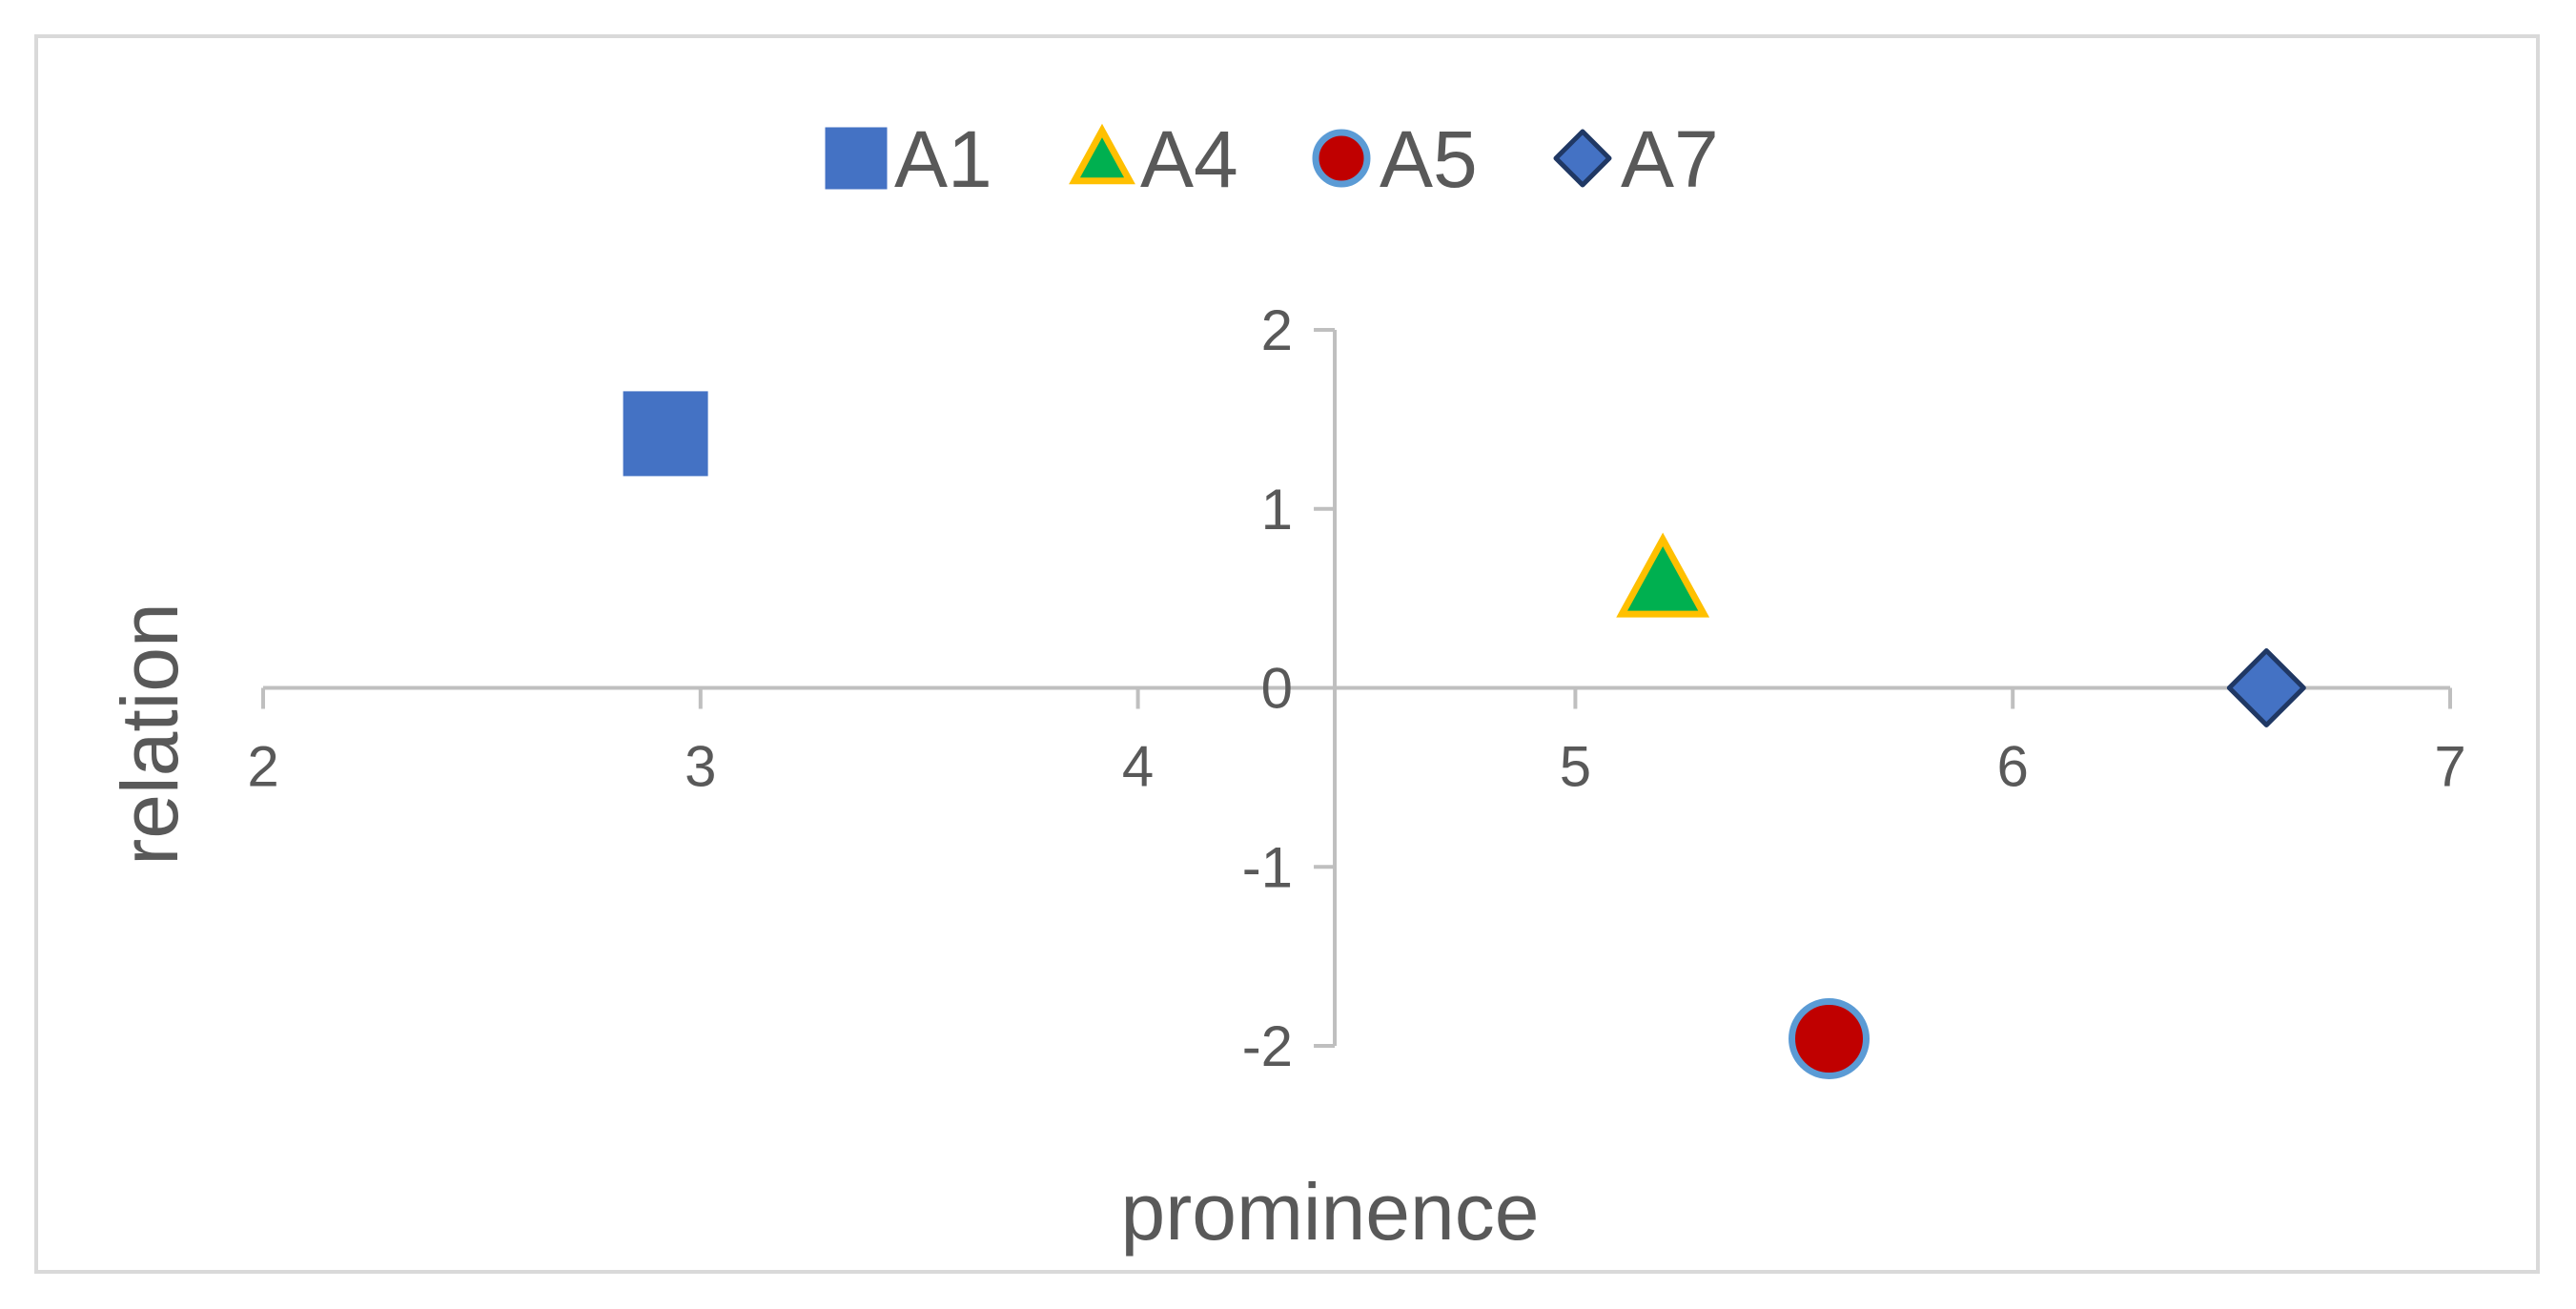  I want to click on legend-label-a7: A7, so click(1670, 159).